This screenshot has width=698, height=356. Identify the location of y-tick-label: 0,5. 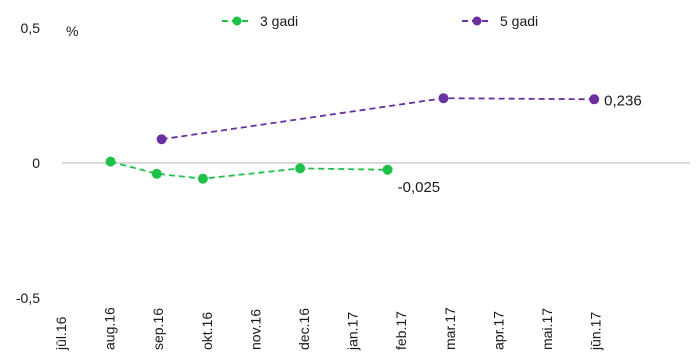
(31, 28).